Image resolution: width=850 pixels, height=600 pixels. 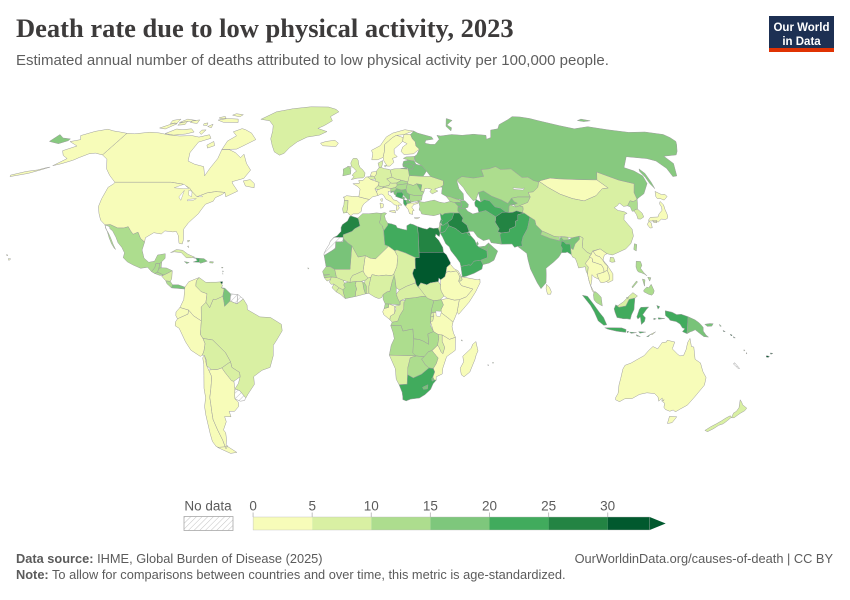 What do you see at coordinates (607, 506) in the screenshot?
I see `svg-text: 30` at bounding box center [607, 506].